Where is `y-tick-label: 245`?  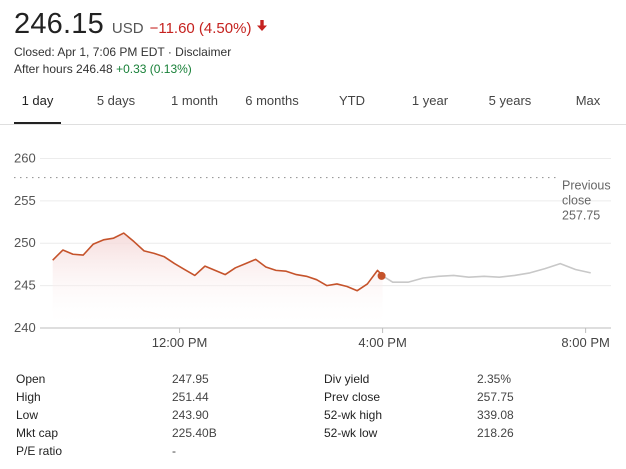
y-tick-label: 245 is located at coordinates (25, 285).